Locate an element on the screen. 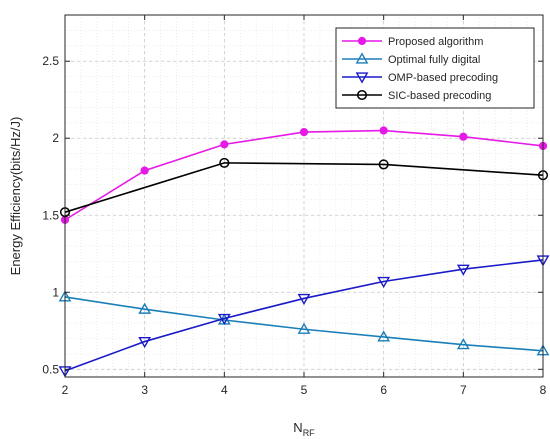 This screenshot has width=550, height=439. x-axis-label: NRF is located at coordinates (304, 429).